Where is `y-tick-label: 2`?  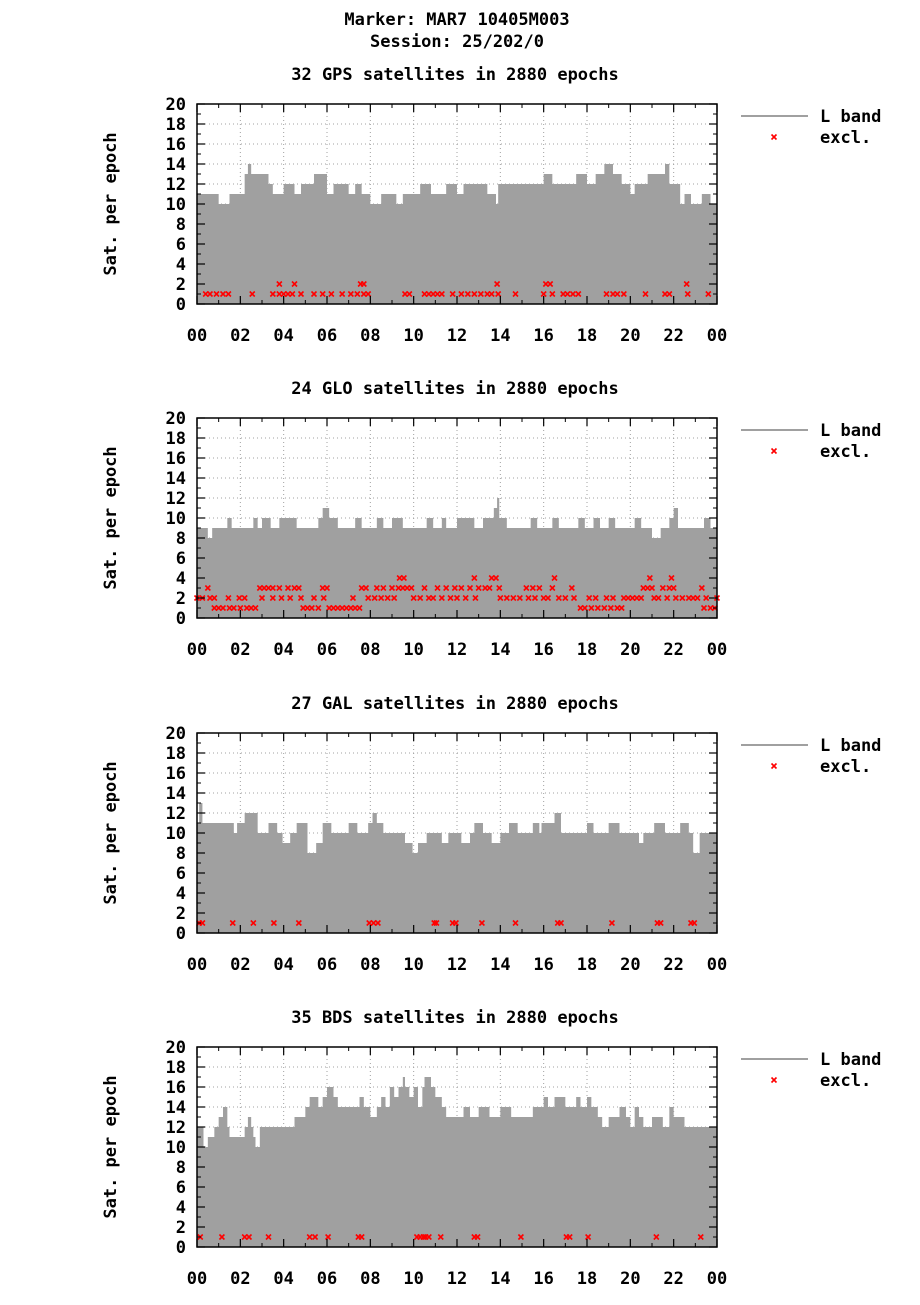
y-tick-label: 2 is located at coordinates (181, 599).